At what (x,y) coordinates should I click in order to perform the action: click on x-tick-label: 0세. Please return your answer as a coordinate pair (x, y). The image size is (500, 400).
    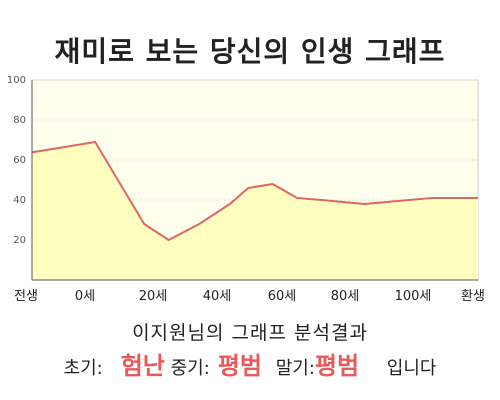
    Looking at the image, I should click on (85, 296).